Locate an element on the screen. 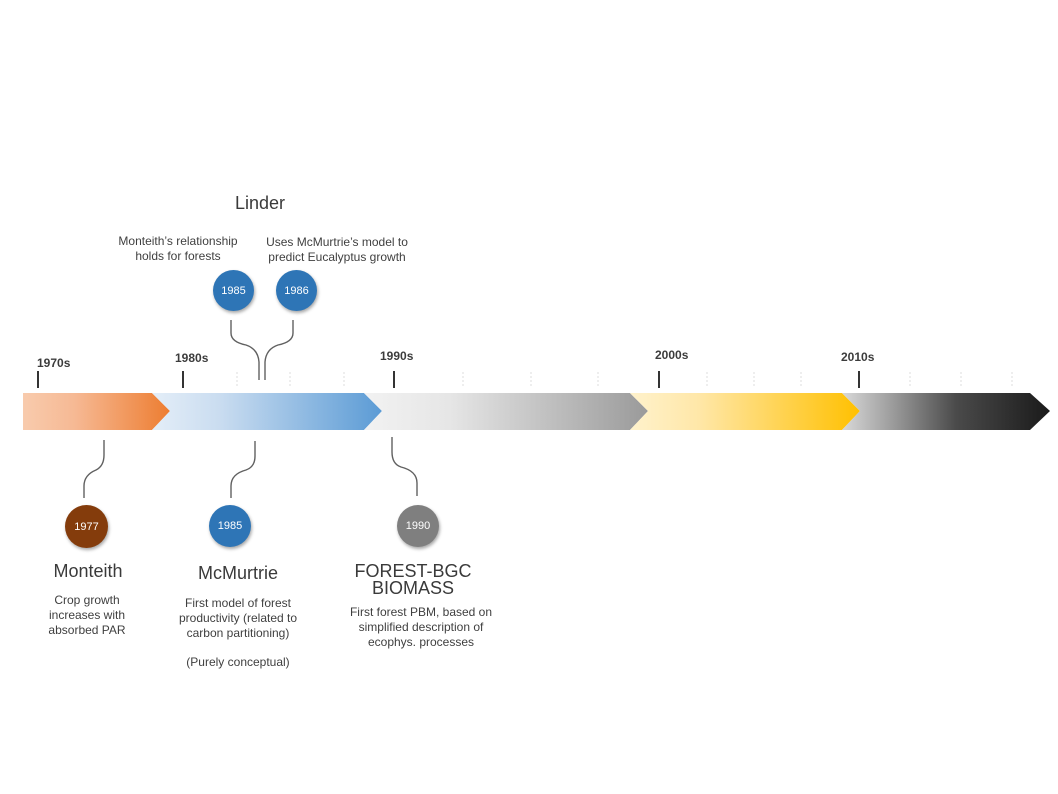 The image size is (1058, 794). forest-bgc-year-badge: 1990 is located at coordinates (418, 526).